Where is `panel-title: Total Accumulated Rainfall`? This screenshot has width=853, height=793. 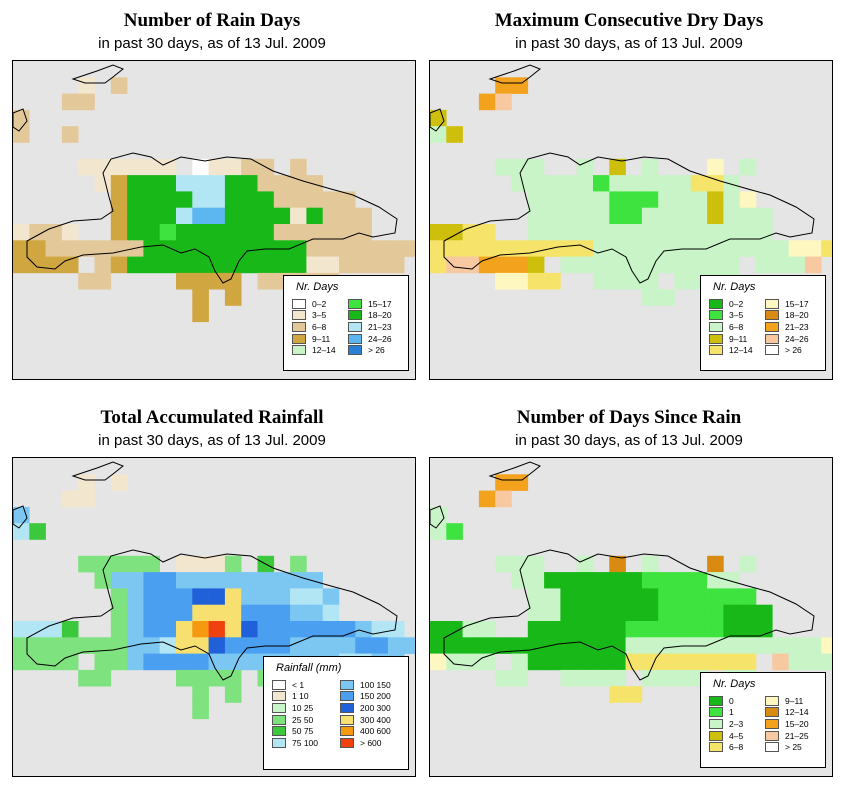 panel-title: Total Accumulated Rainfall is located at coordinates (212, 417).